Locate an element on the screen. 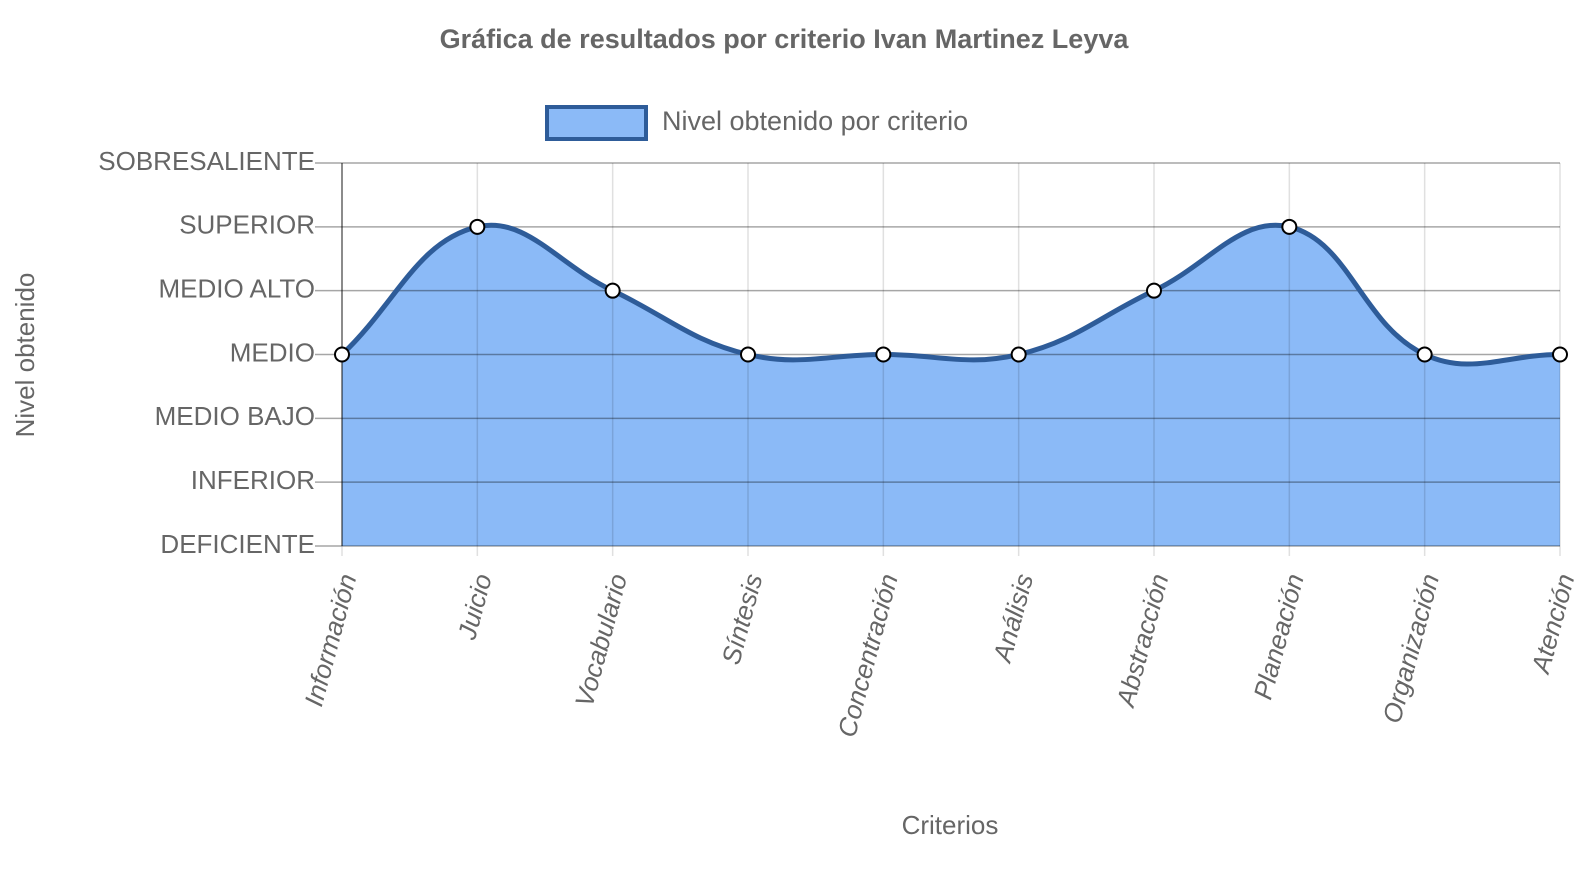 The image size is (1592, 870). y-tick-label: SOBRESALIENTE is located at coordinates (206, 161).